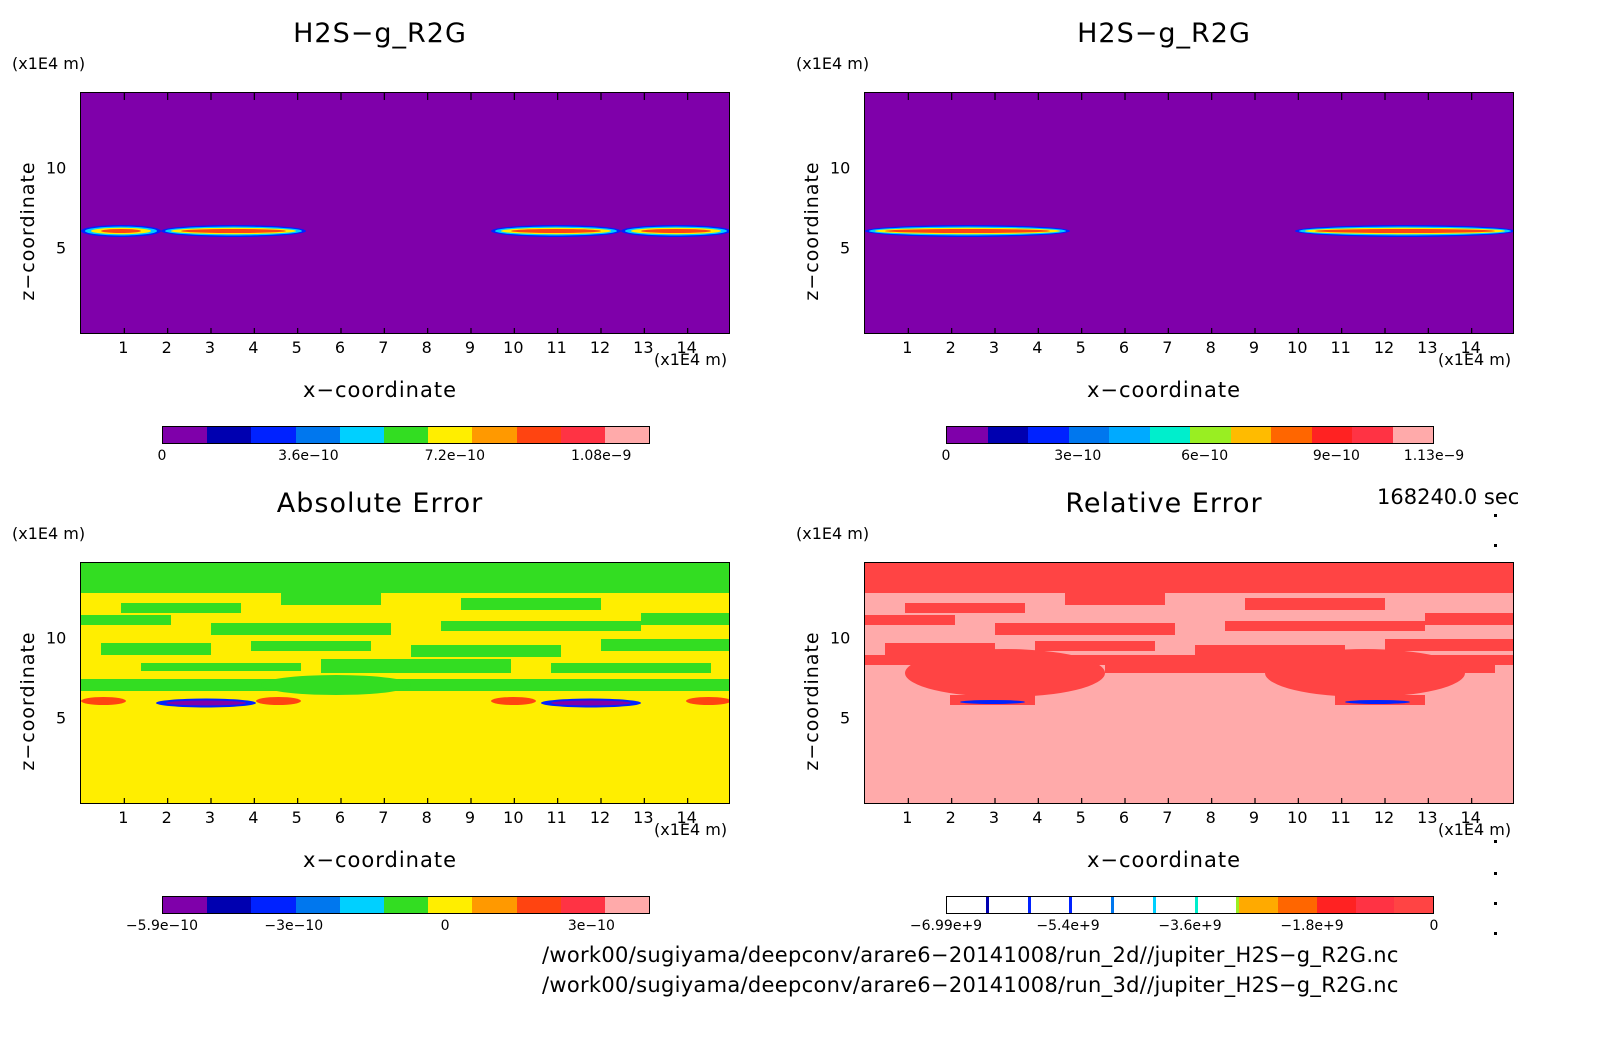 The image size is (1604, 1054). What do you see at coordinates (1448, 497) in the screenshot?
I see `time-label: 168240.0 sec` at bounding box center [1448, 497].